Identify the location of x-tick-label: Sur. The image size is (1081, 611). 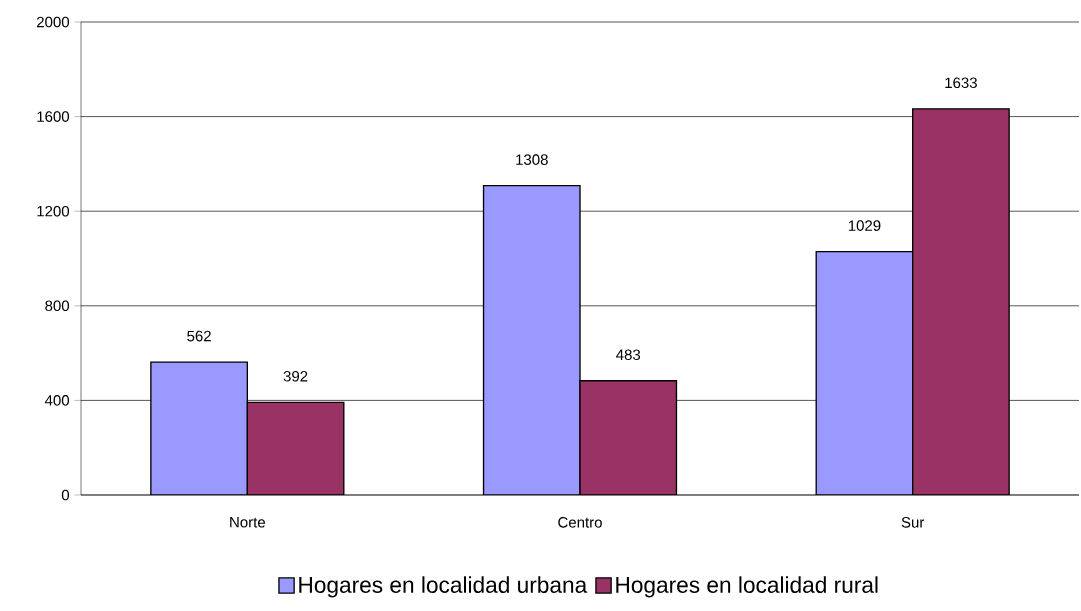
(913, 522).